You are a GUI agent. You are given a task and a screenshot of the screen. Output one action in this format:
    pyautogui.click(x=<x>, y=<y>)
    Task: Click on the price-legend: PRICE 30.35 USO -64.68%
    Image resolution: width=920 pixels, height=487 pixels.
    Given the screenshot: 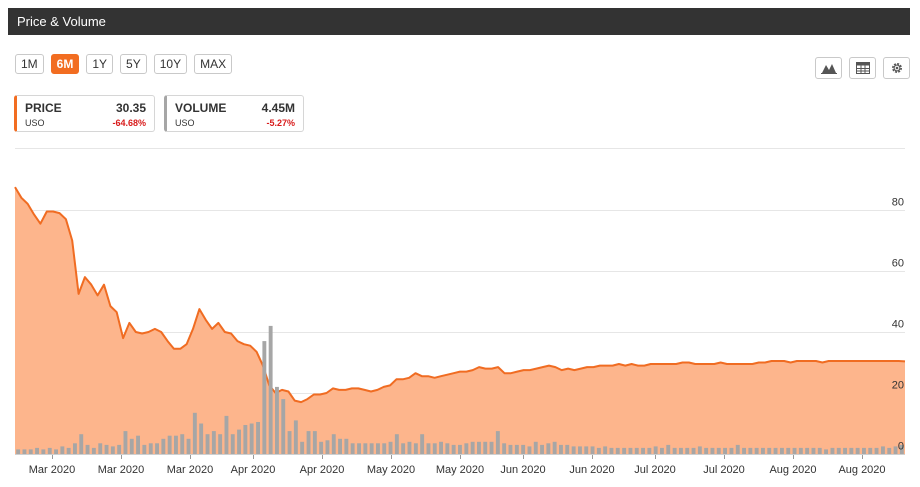 What is the action you would take?
    pyautogui.click(x=84, y=113)
    